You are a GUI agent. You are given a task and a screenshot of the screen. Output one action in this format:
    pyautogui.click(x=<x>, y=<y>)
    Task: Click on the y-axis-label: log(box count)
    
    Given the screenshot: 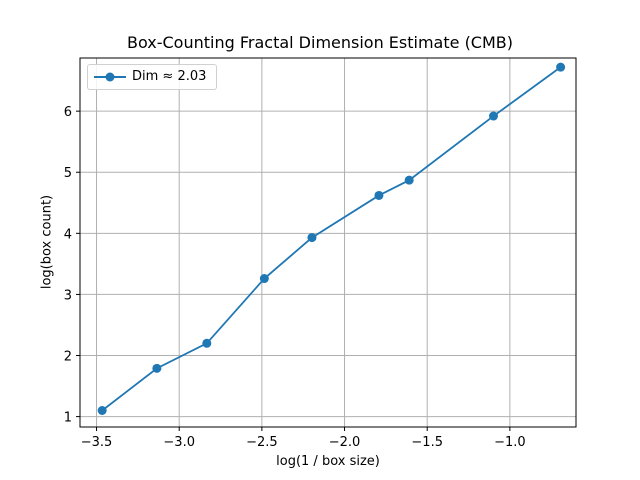 What is the action you would take?
    pyautogui.click(x=47, y=242)
    